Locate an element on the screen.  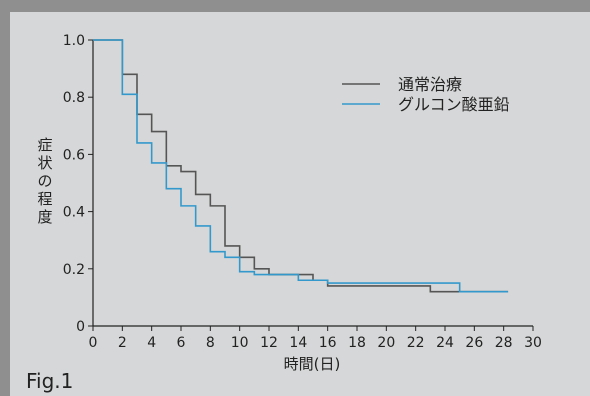
x-tick-label: 28 is located at coordinates (504, 343).